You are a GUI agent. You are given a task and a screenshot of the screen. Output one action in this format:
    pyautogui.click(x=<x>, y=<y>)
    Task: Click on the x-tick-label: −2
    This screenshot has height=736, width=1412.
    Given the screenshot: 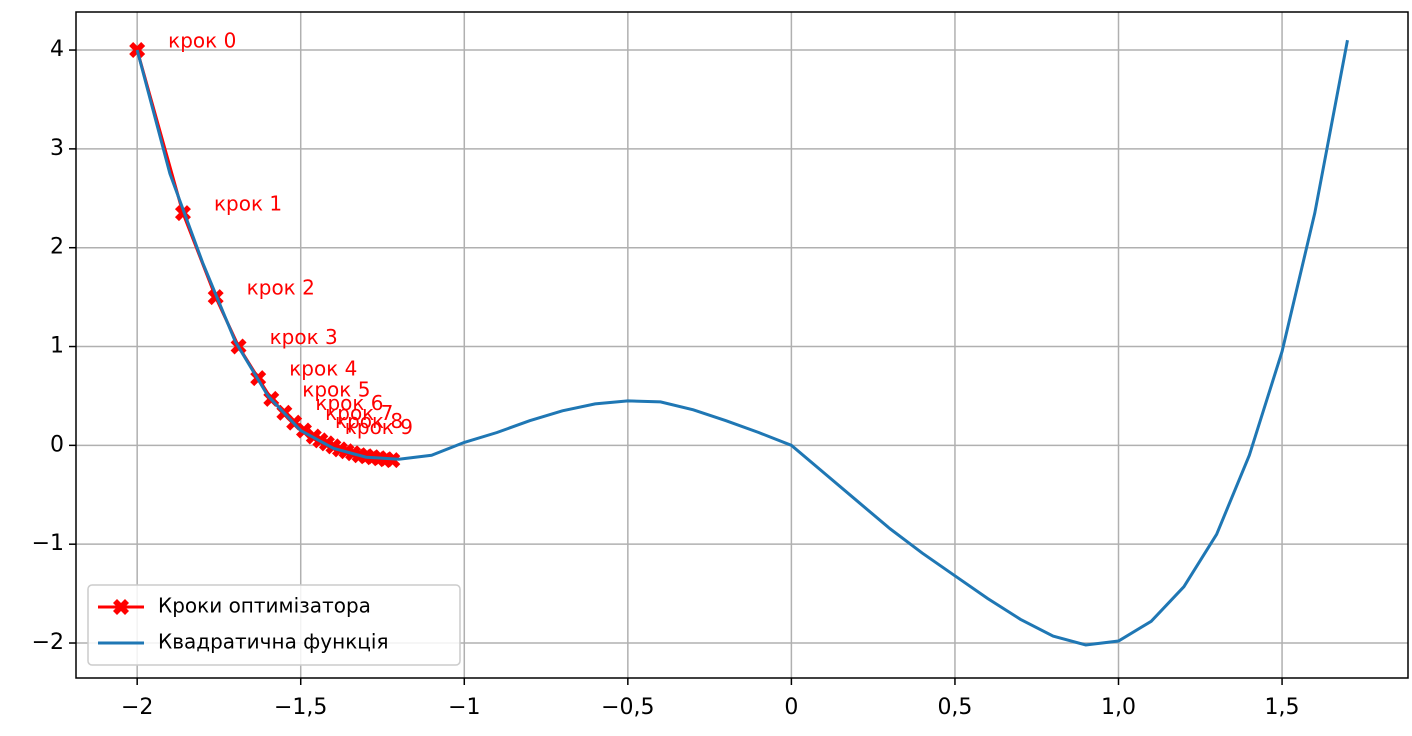 What is the action you would take?
    pyautogui.click(x=137, y=707)
    